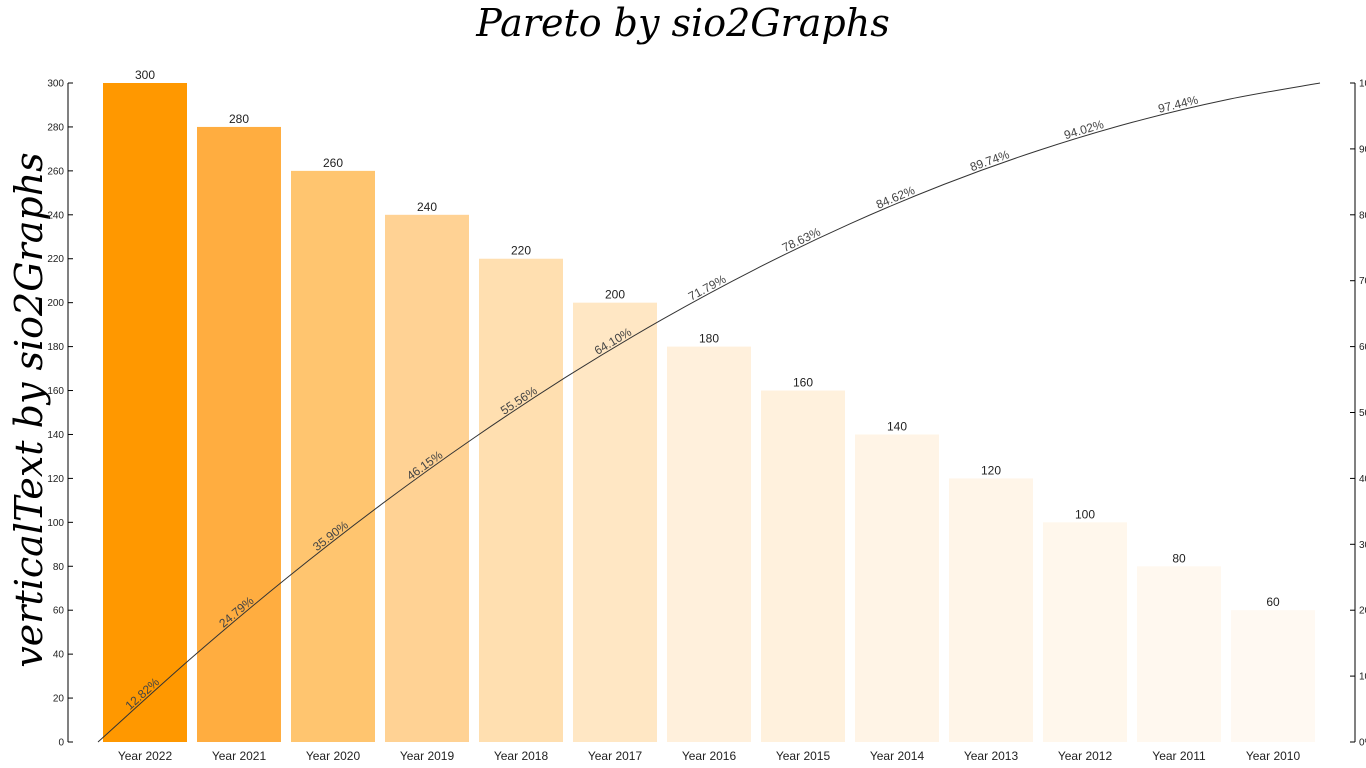 This screenshot has height=768, width=1366. What do you see at coordinates (55, 259) in the screenshot?
I see `y-tick-label: 220` at bounding box center [55, 259].